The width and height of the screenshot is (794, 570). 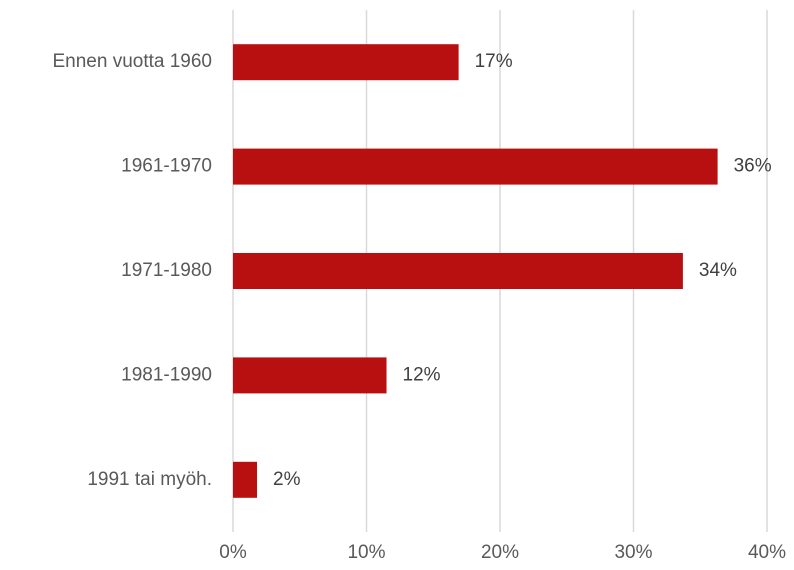 I want to click on x-tick-label: 40%, so click(x=767, y=552).